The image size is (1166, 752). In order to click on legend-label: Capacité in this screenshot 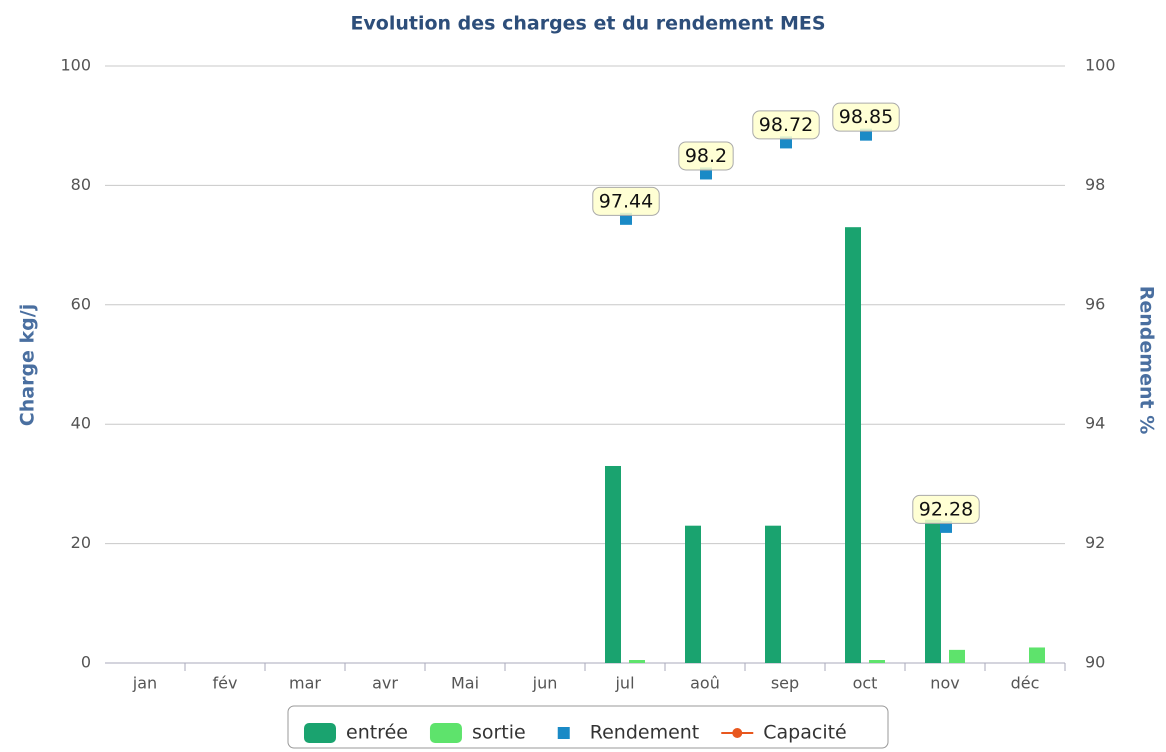, I will do `click(804, 733)`.